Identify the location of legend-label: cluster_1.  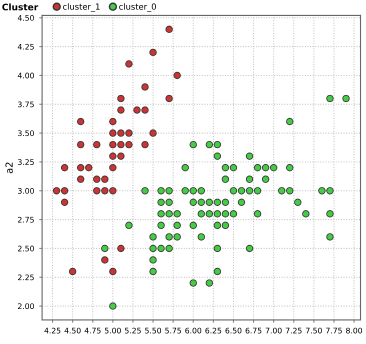
(81, 7).